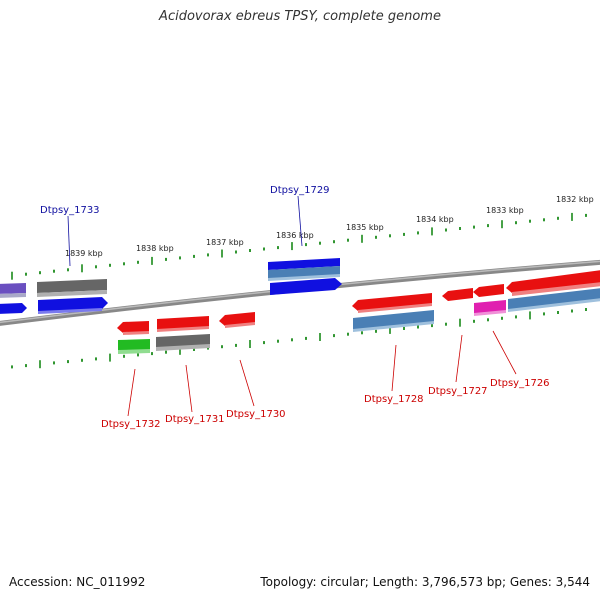 Image resolution: width=600 pixels, height=600 pixels. What do you see at coordinates (306, 286) in the screenshot?
I see `feature-blue-arrow-1729b` at bounding box center [306, 286].